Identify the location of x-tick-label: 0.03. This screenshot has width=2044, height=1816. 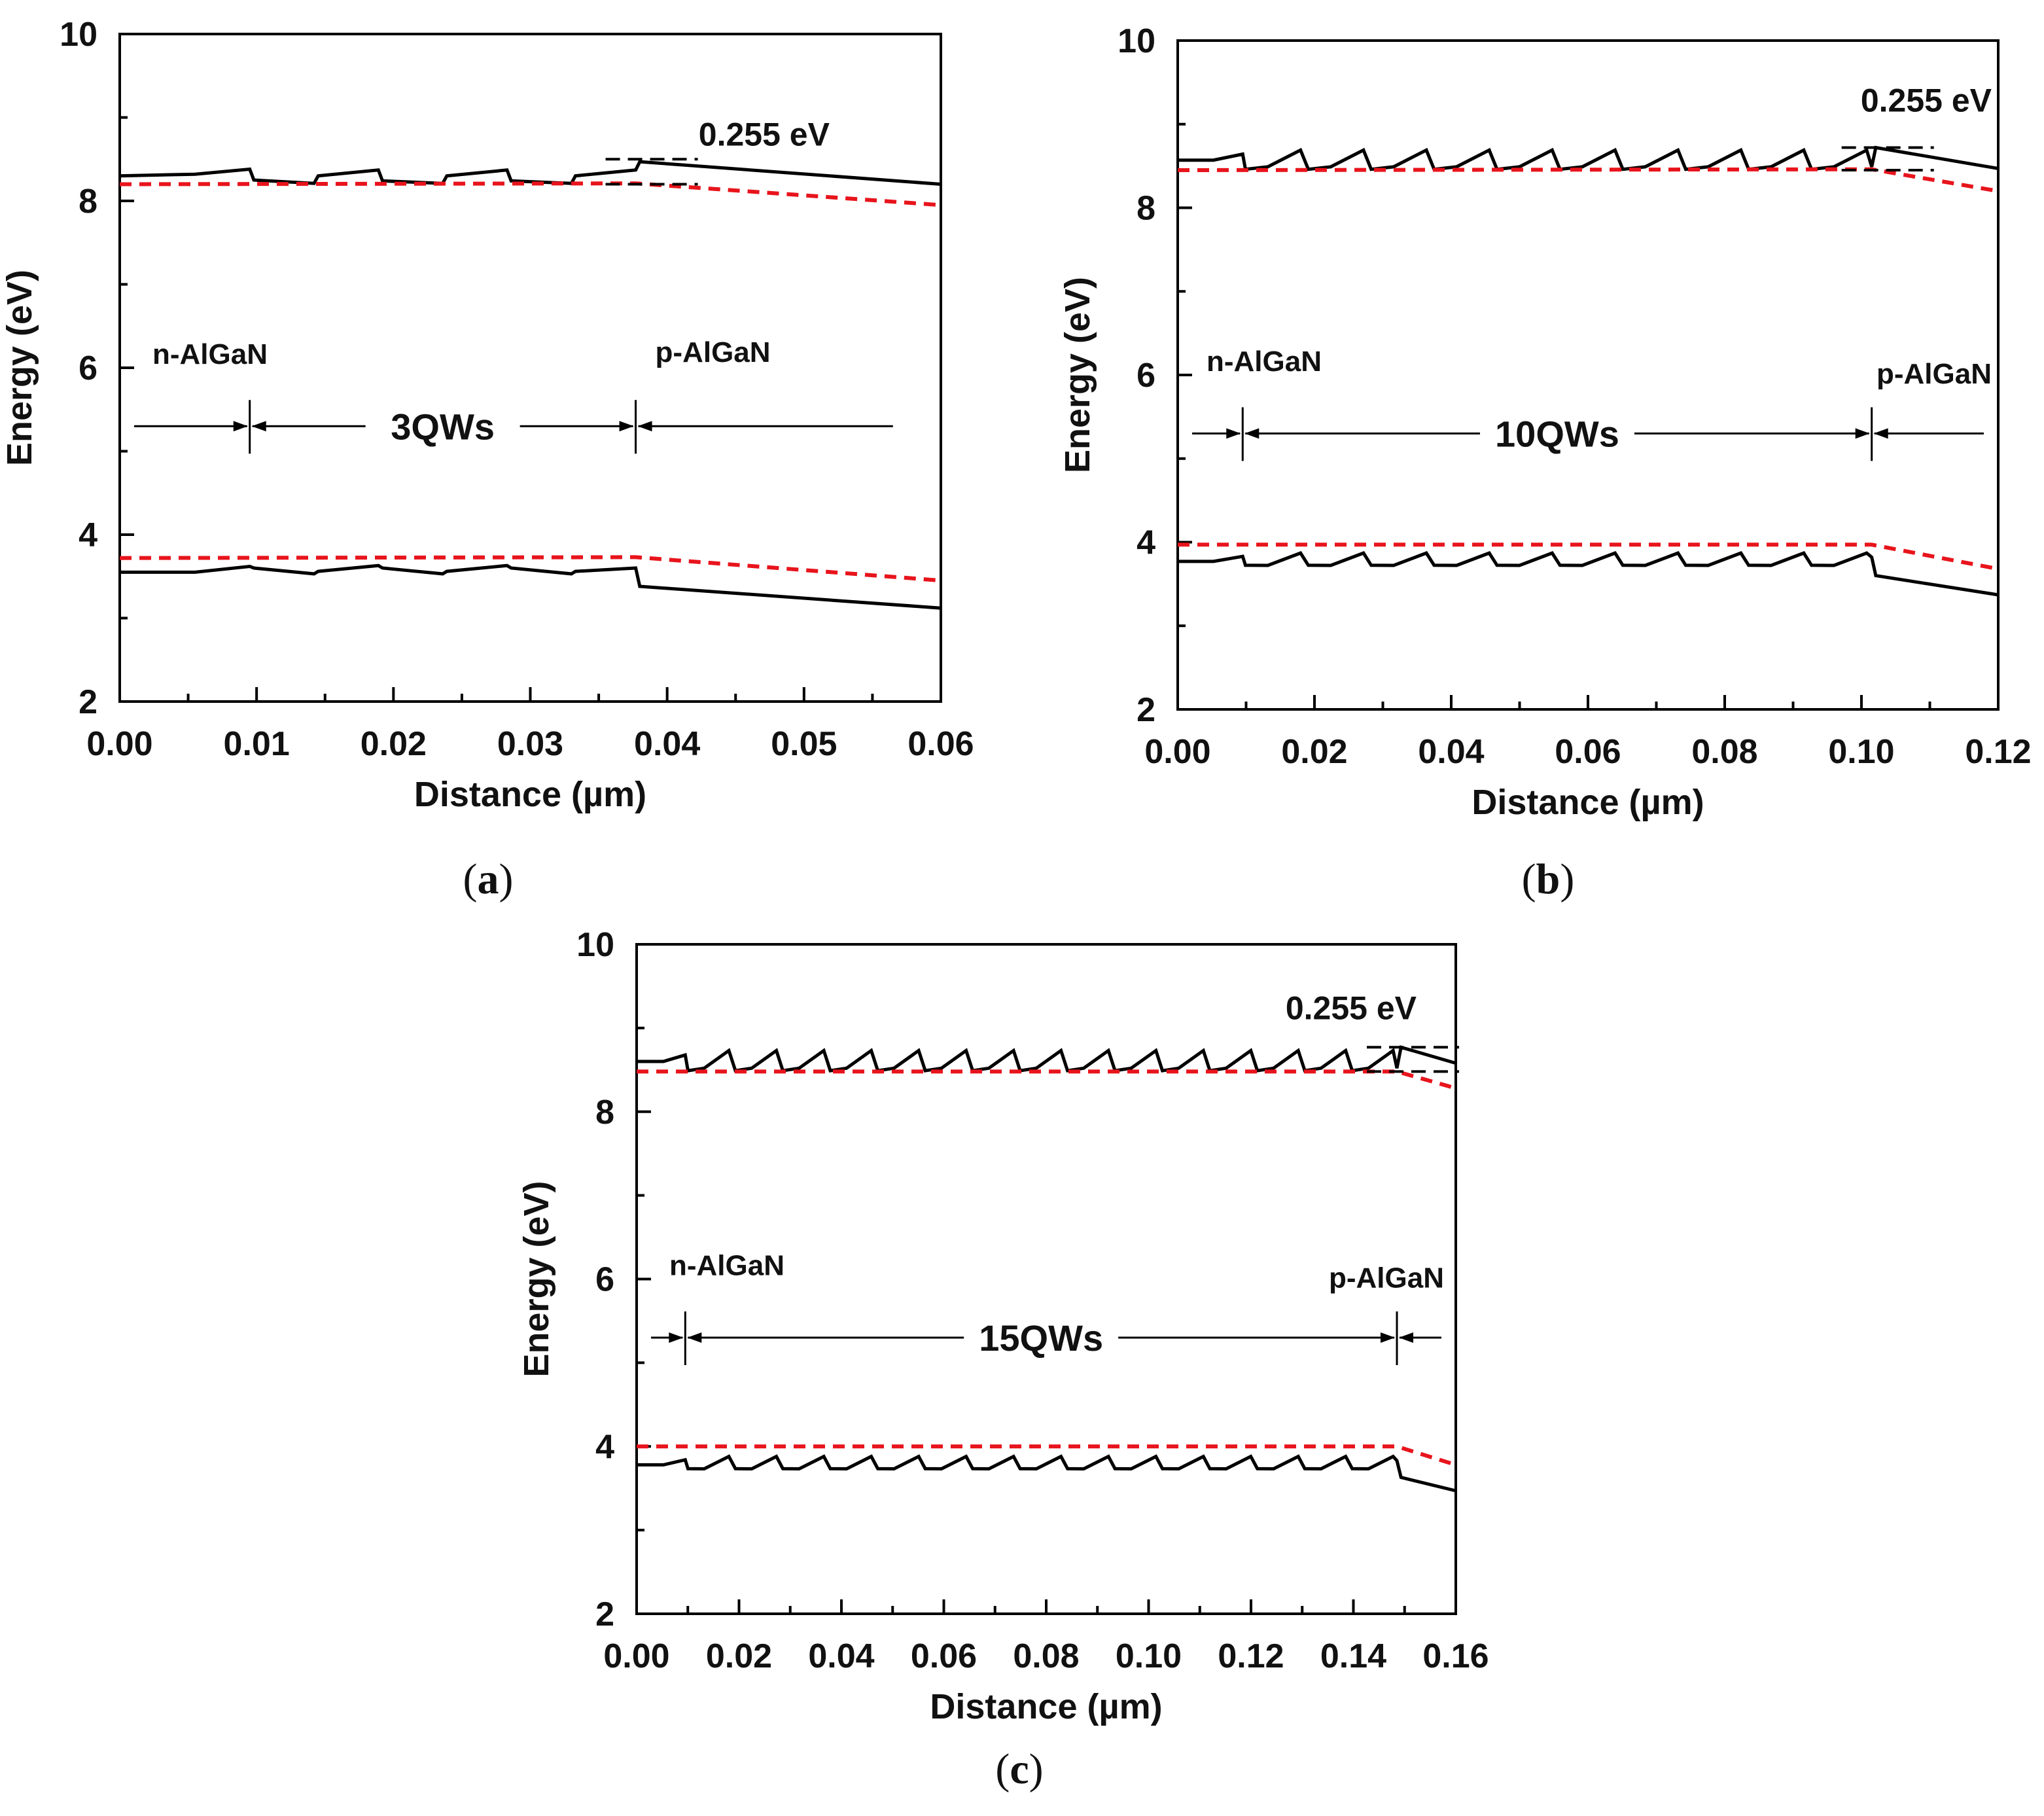
(530, 744).